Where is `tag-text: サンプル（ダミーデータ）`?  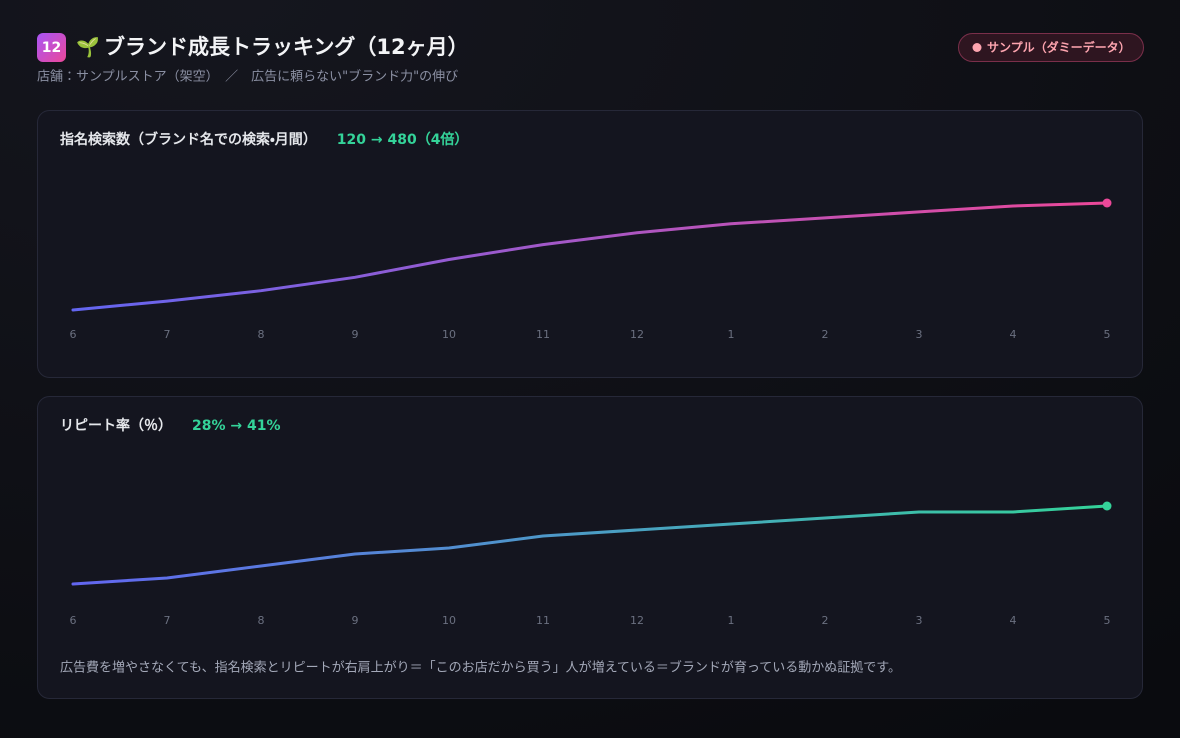
tag-text: サンプル（ダミーデータ） is located at coordinates (1059, 47).